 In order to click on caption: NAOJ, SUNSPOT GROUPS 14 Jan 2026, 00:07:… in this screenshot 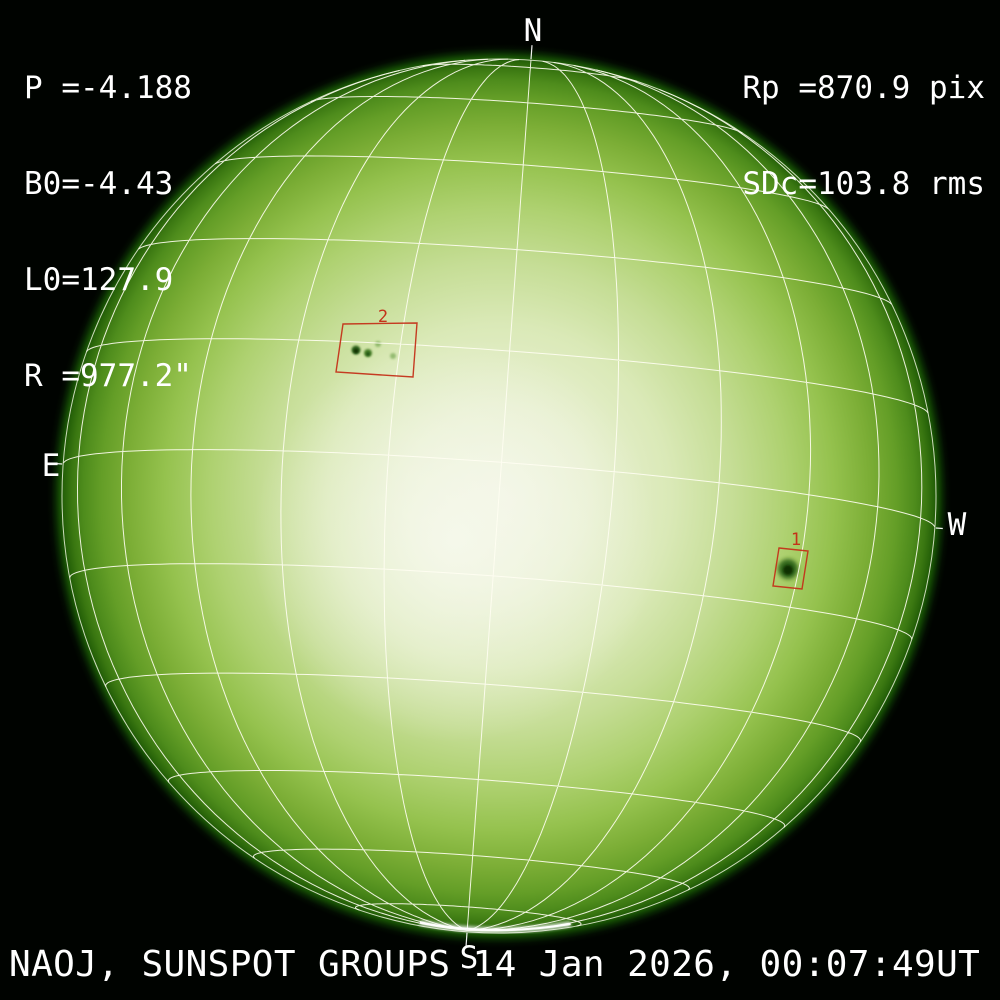, I will do `click(495, 964)`.